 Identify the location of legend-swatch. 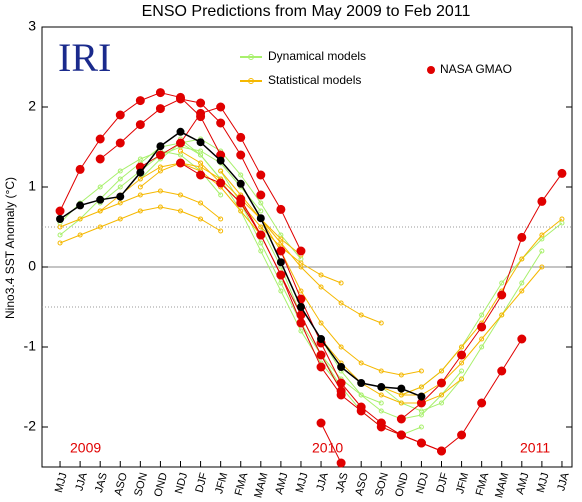
(251, 81).